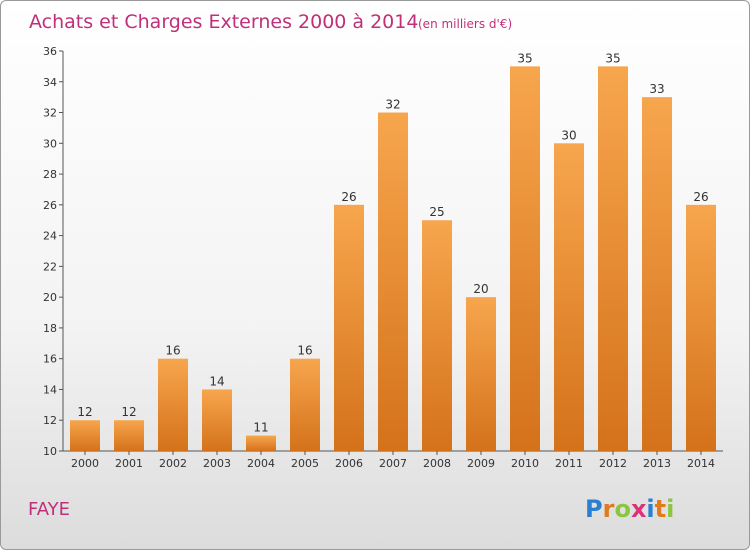 The width and height of the screenshot is (750, 550). Describe the element at coordinates (524, 58) in the screenshot. I see `data-label-2010: 35` at that location.